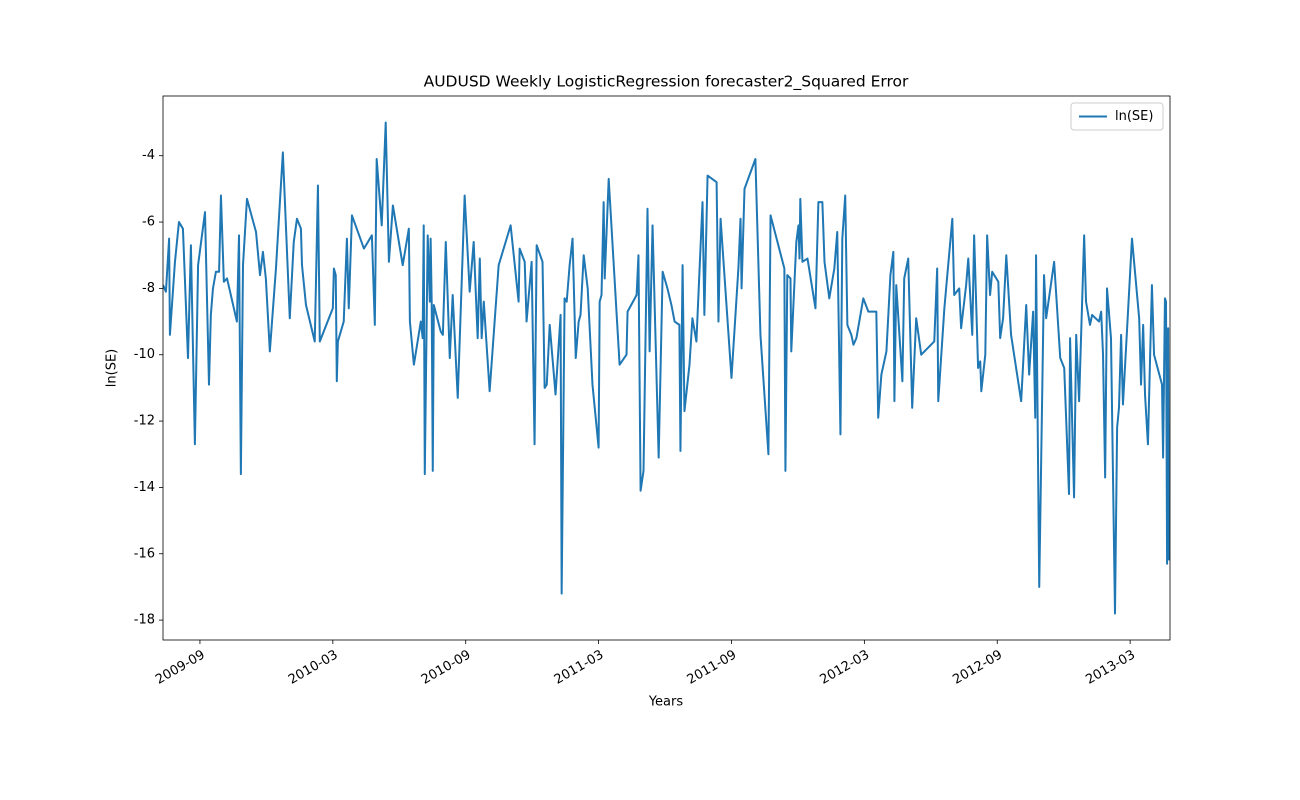 This screenshot has height=800, width=1300. I want to click on legend-box, so click(1117, 116).